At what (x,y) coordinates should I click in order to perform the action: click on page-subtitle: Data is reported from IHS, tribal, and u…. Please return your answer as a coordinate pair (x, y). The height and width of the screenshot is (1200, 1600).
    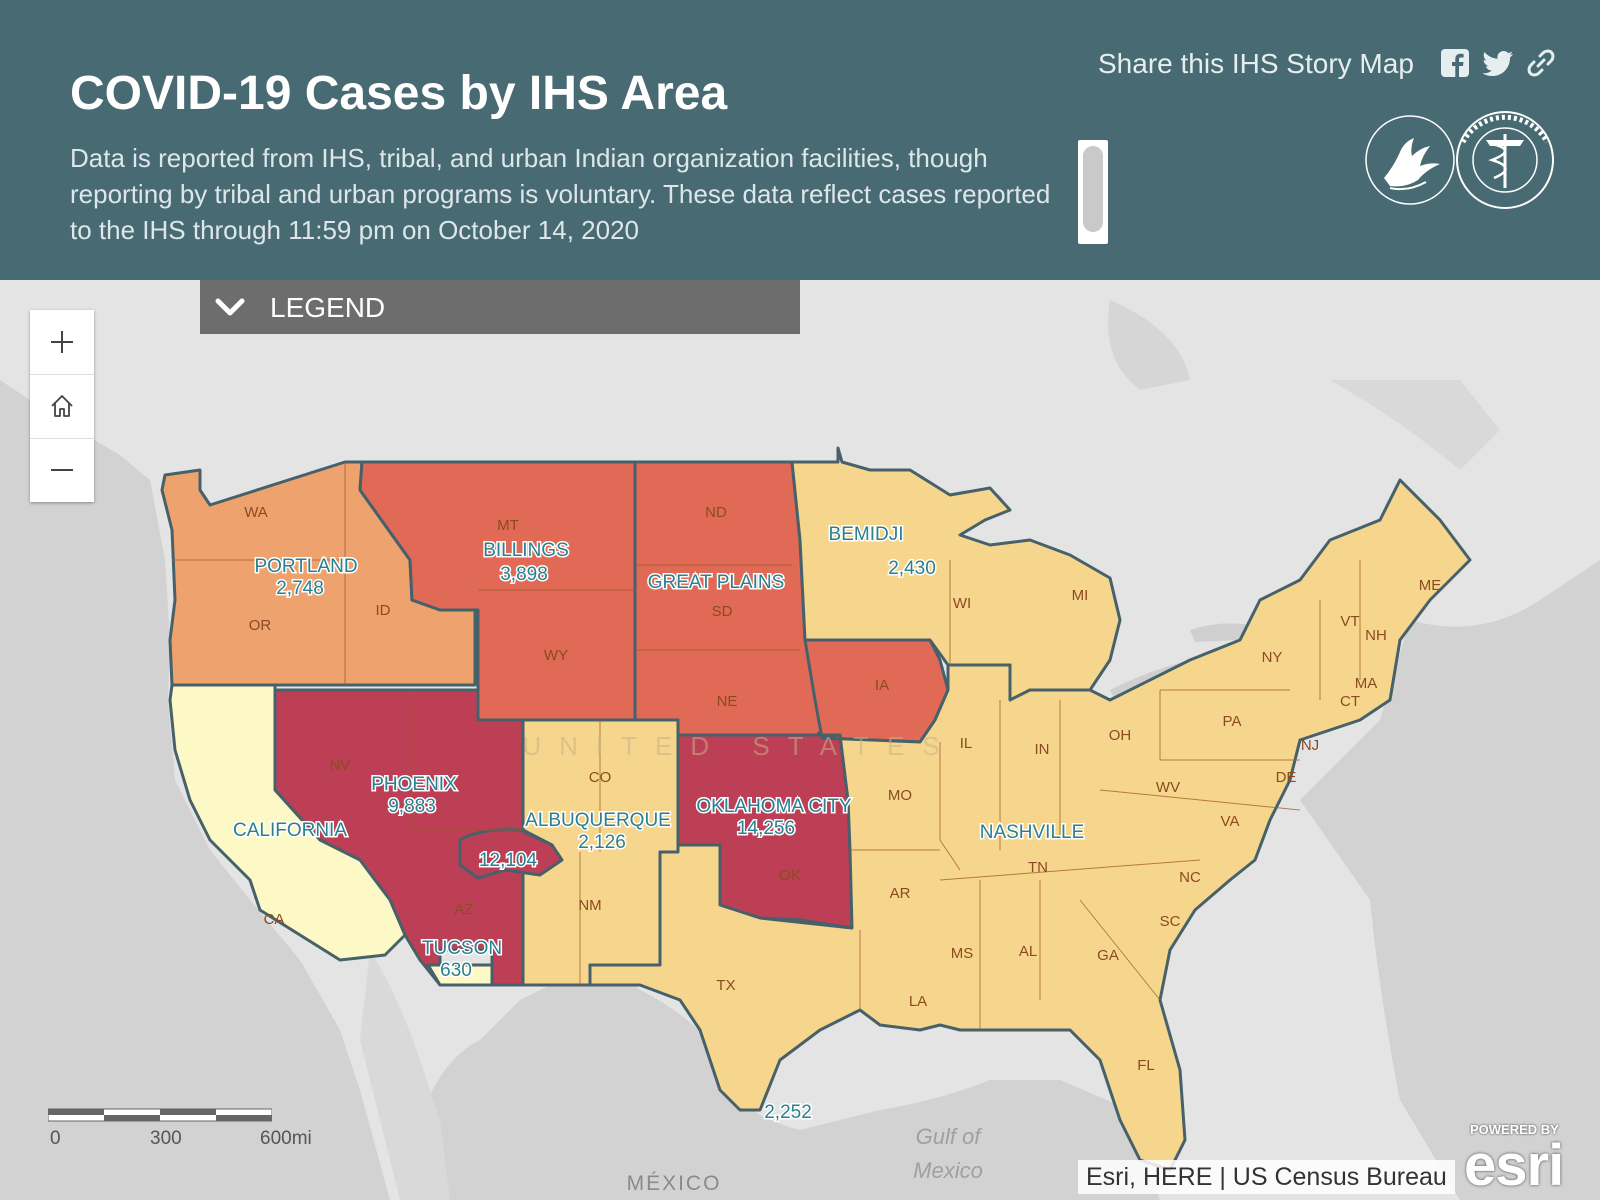
    Looking at the image, I should click on (560, 194).